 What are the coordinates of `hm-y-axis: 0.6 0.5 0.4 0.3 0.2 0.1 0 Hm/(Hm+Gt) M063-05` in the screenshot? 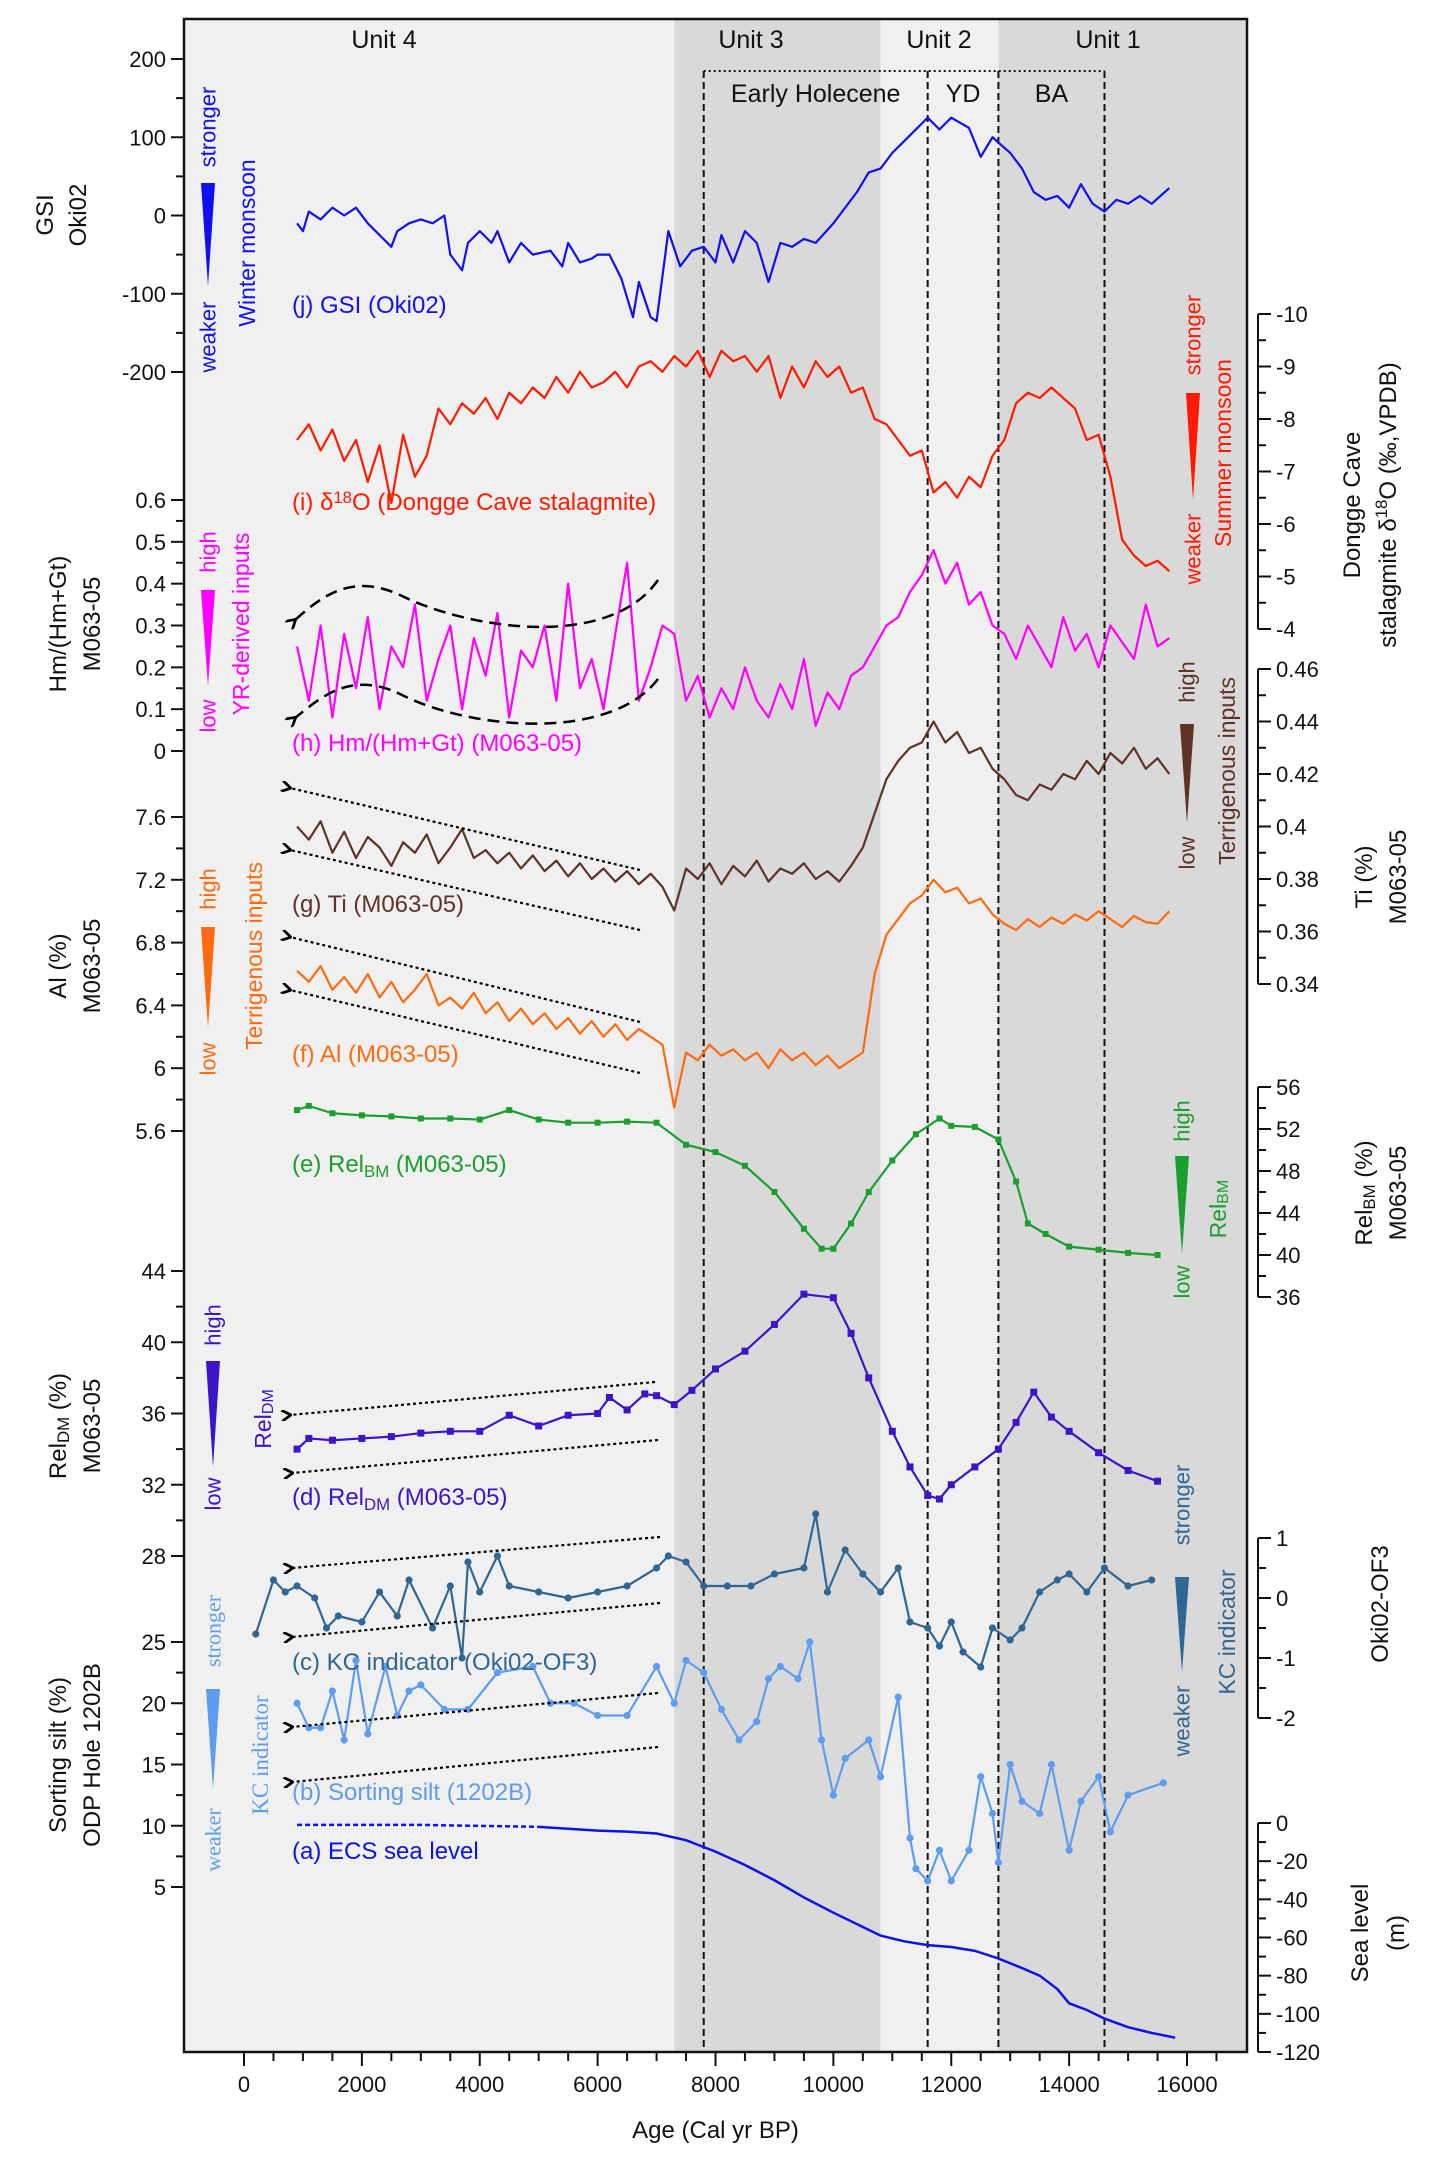 It's located at (114, 626).